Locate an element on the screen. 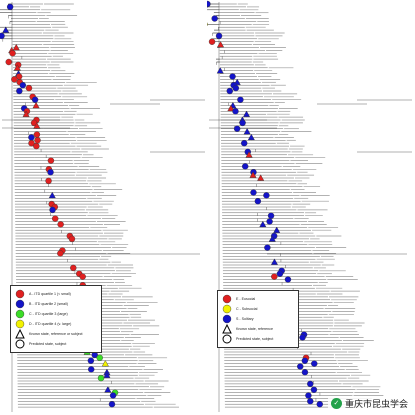 This screenshot has width=415, height=415. right-legend-item: Known state, reference is located at coordinates (258, 328).